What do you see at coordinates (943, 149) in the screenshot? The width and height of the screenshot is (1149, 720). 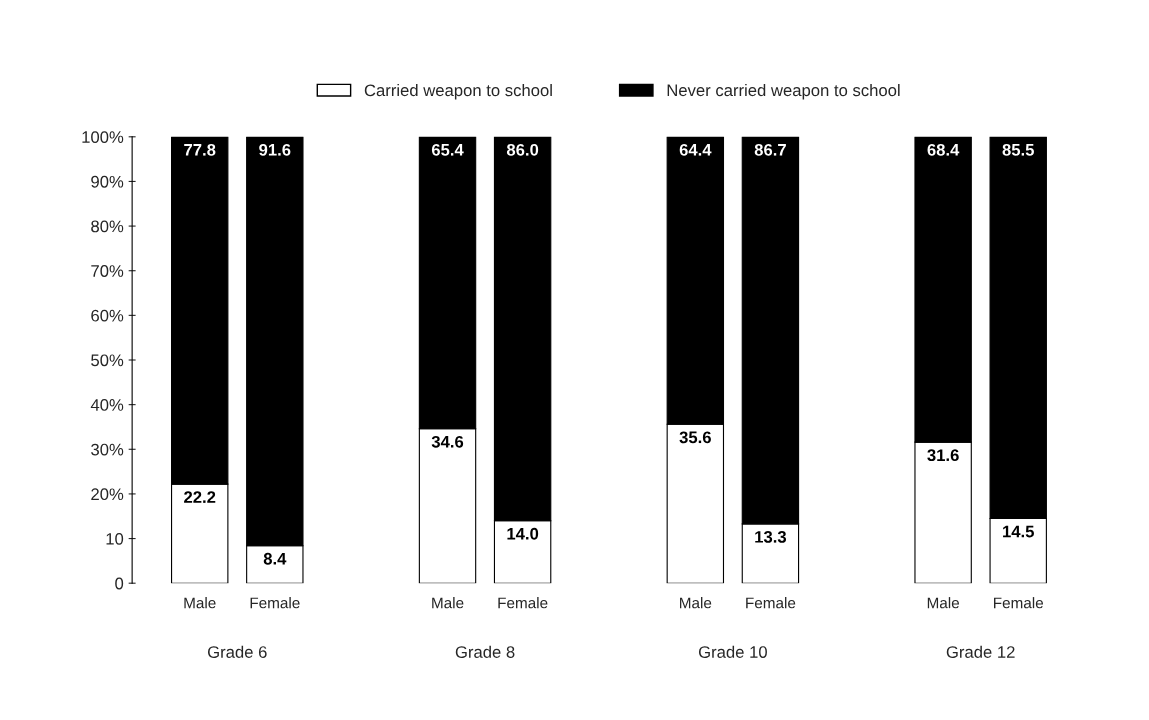 I see `data-label: 68.4` at bounding box center [943, 149].